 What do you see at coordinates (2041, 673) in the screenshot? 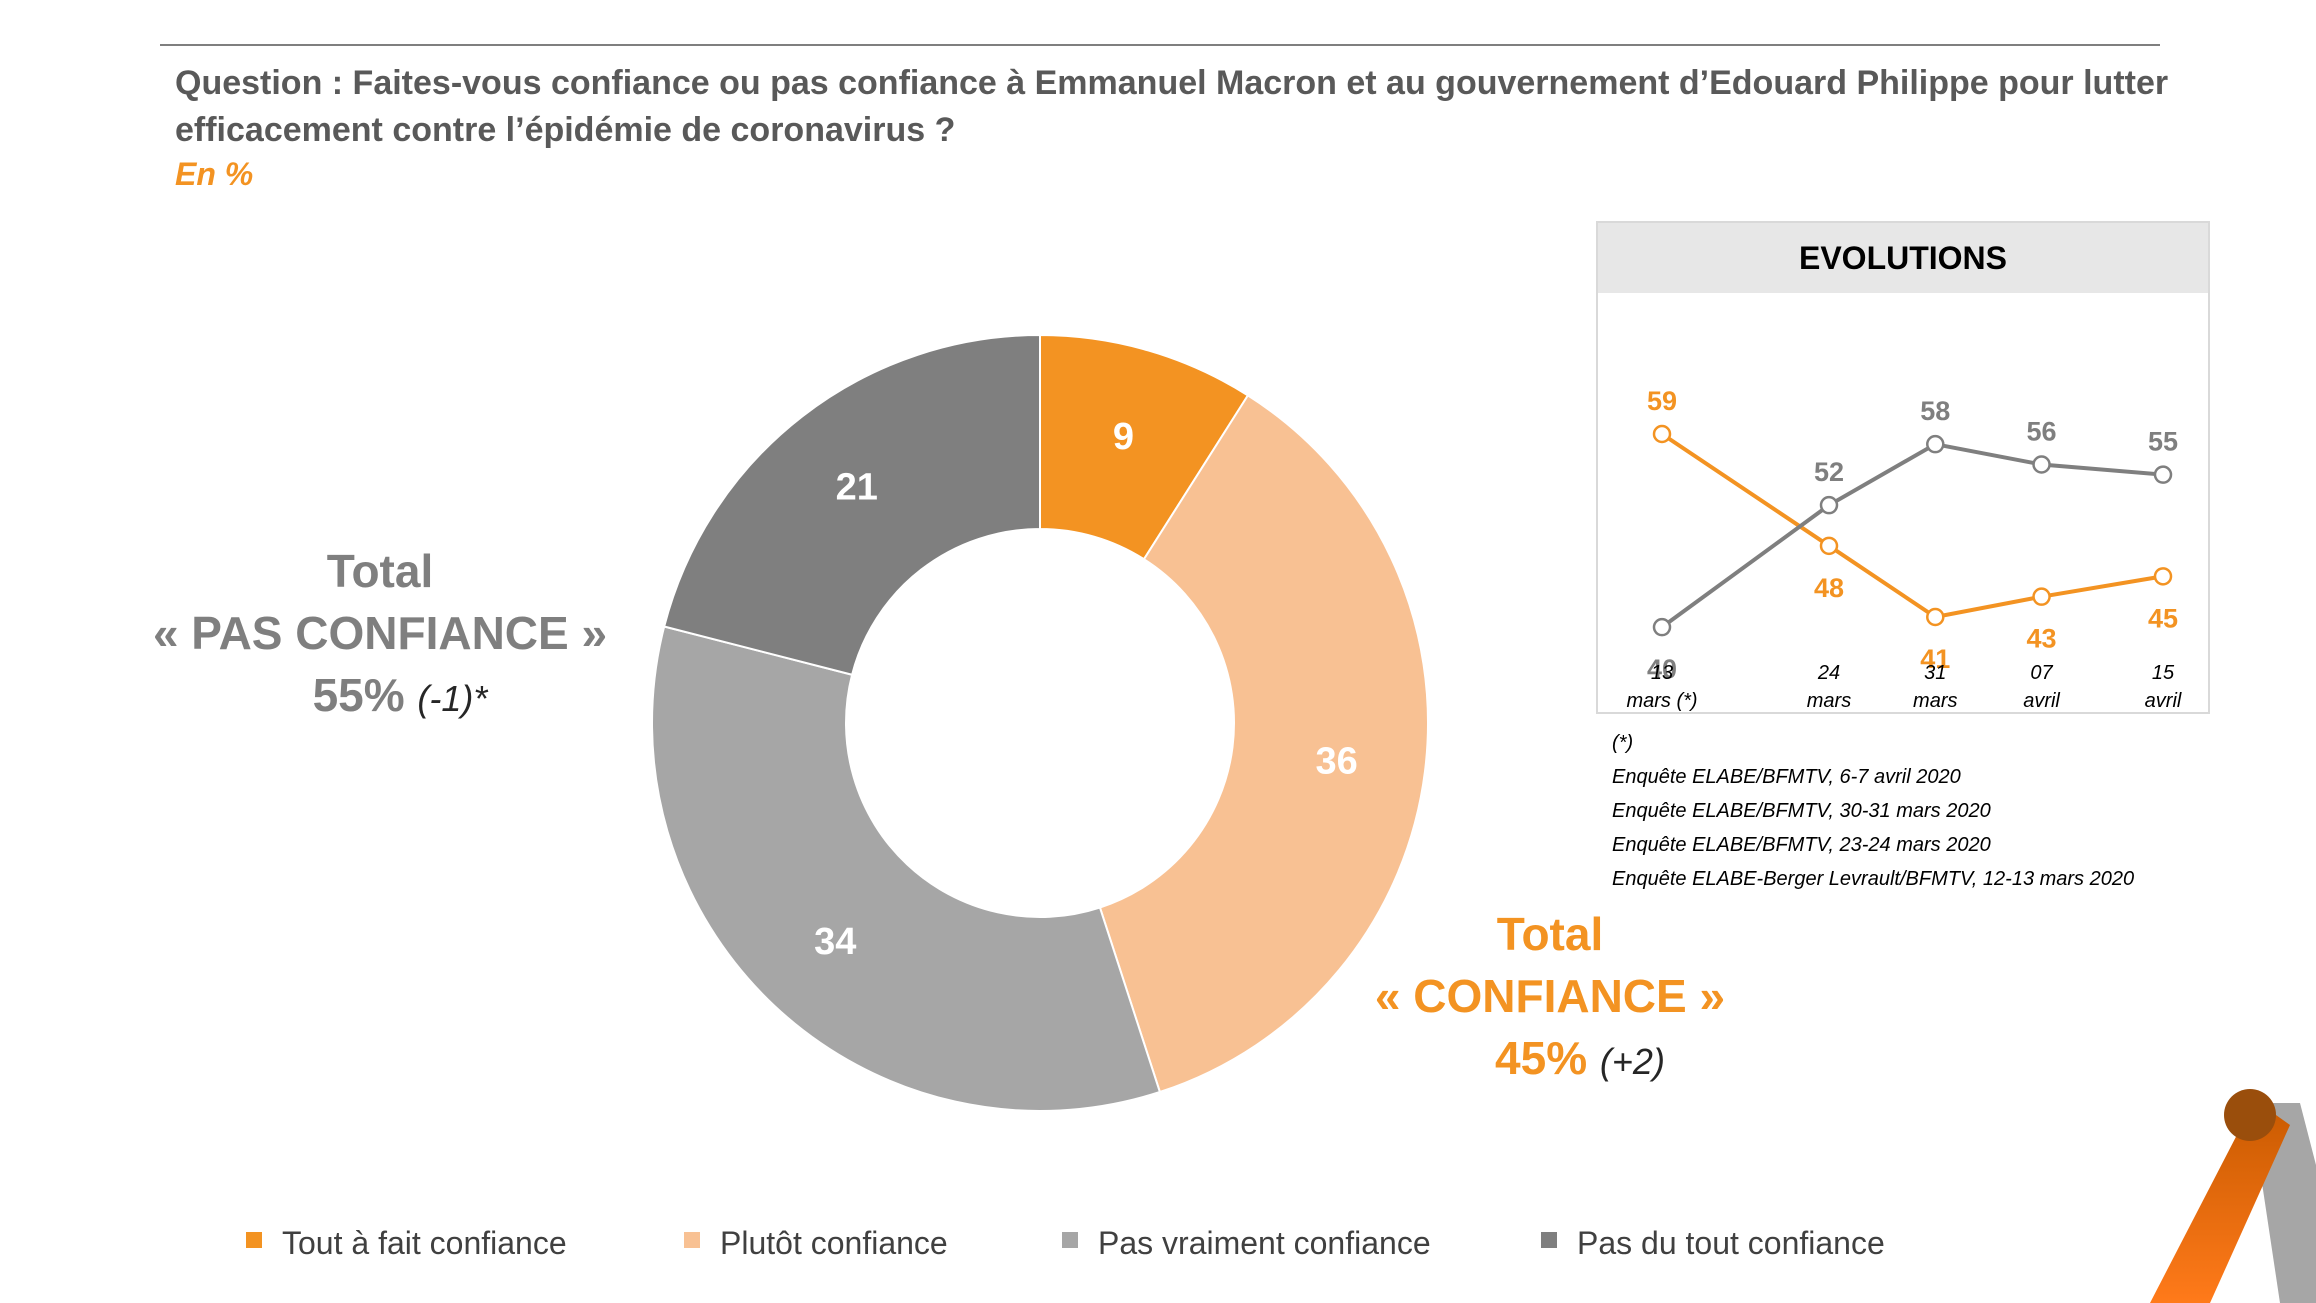
I see `evolution-date-label: 07` at bounding box center [2041, 673].